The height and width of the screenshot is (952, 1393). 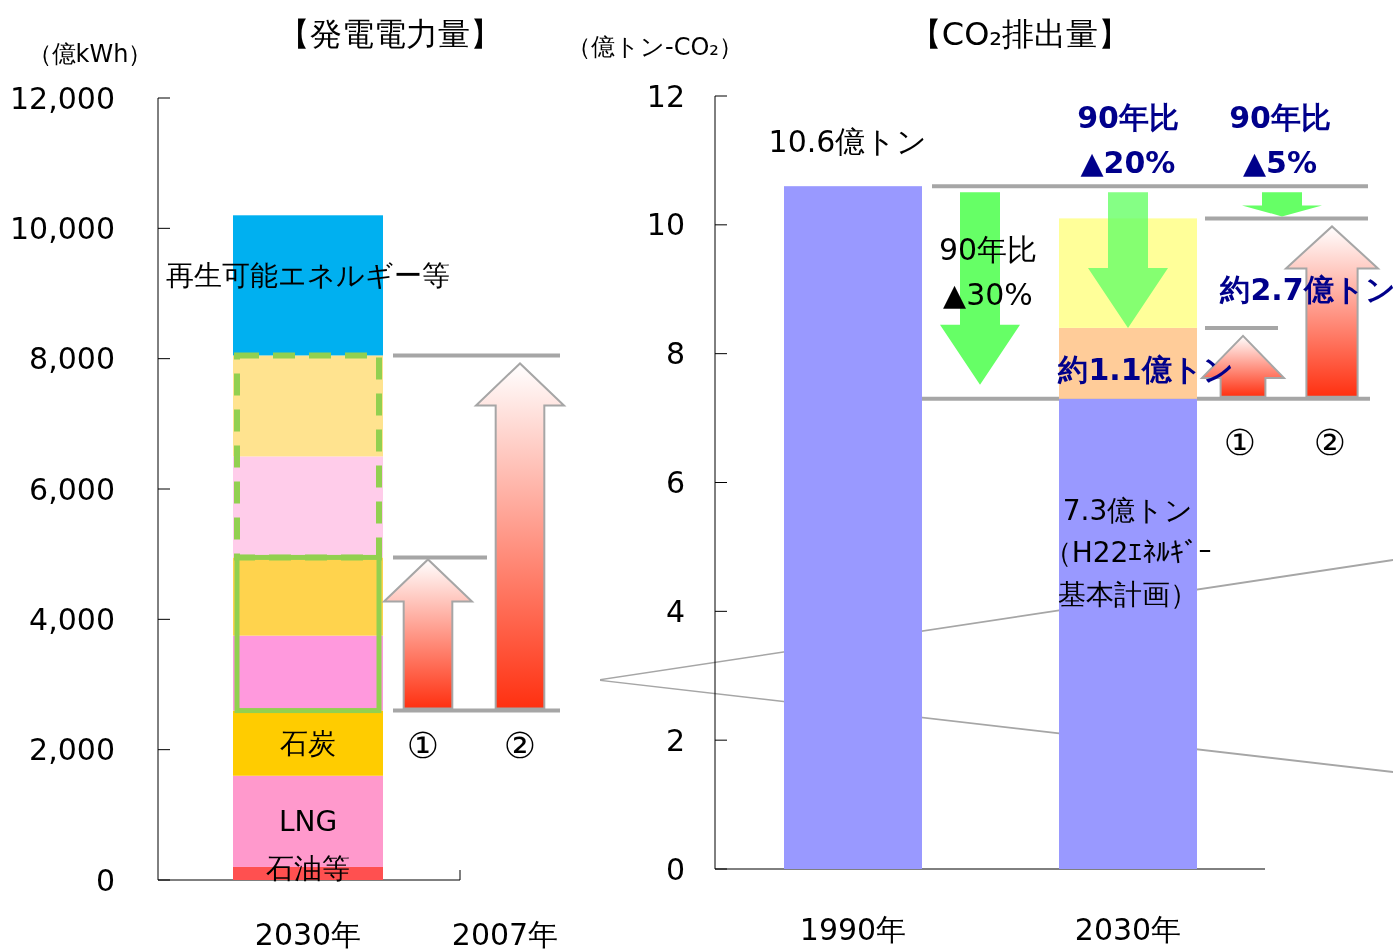 I want to click on annotation: 10.6億トン, so click(x=848, y=141).